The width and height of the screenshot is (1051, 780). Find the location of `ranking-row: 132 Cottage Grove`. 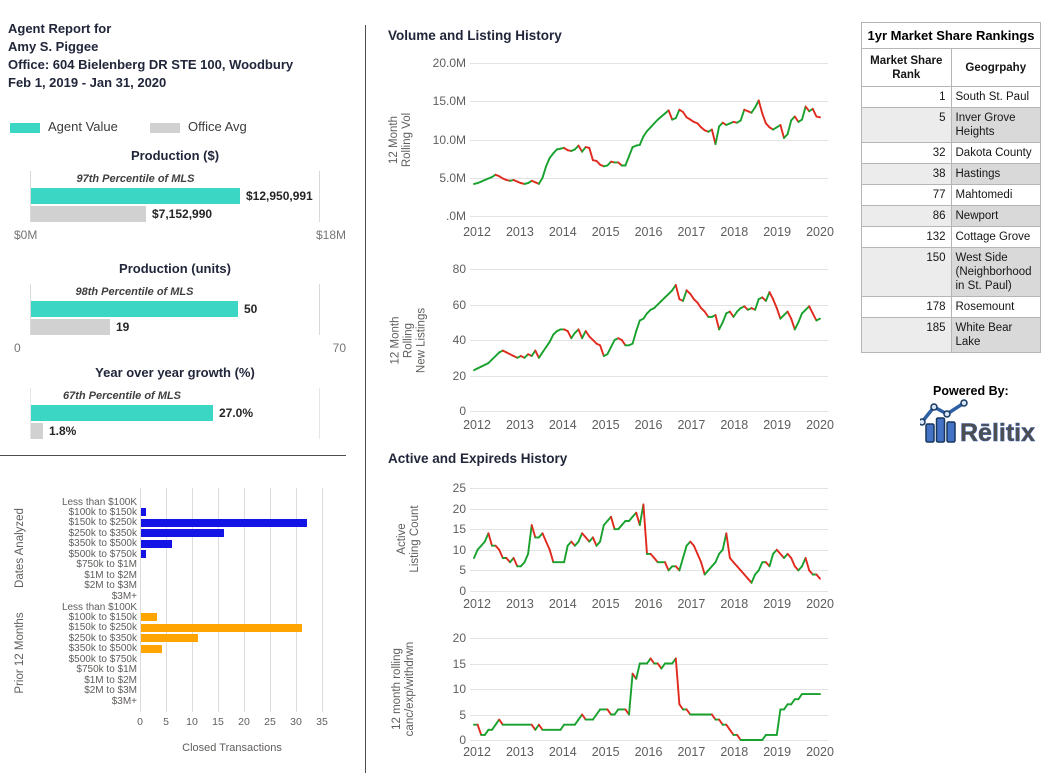

ranking-row: 132 Cottage Grove is located at coordinates (951, 237).